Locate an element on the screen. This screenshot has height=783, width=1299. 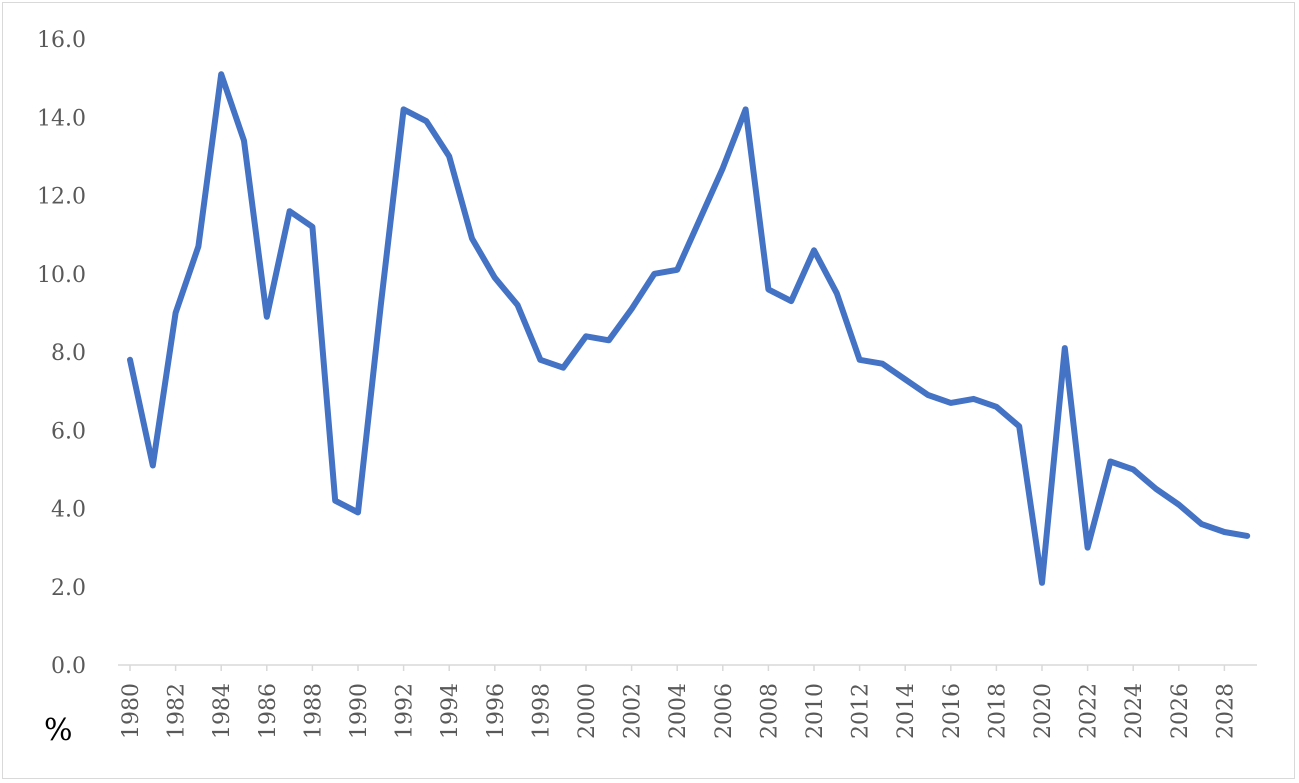
x-tick-label: 1982 is located at coordinates (177, 711).